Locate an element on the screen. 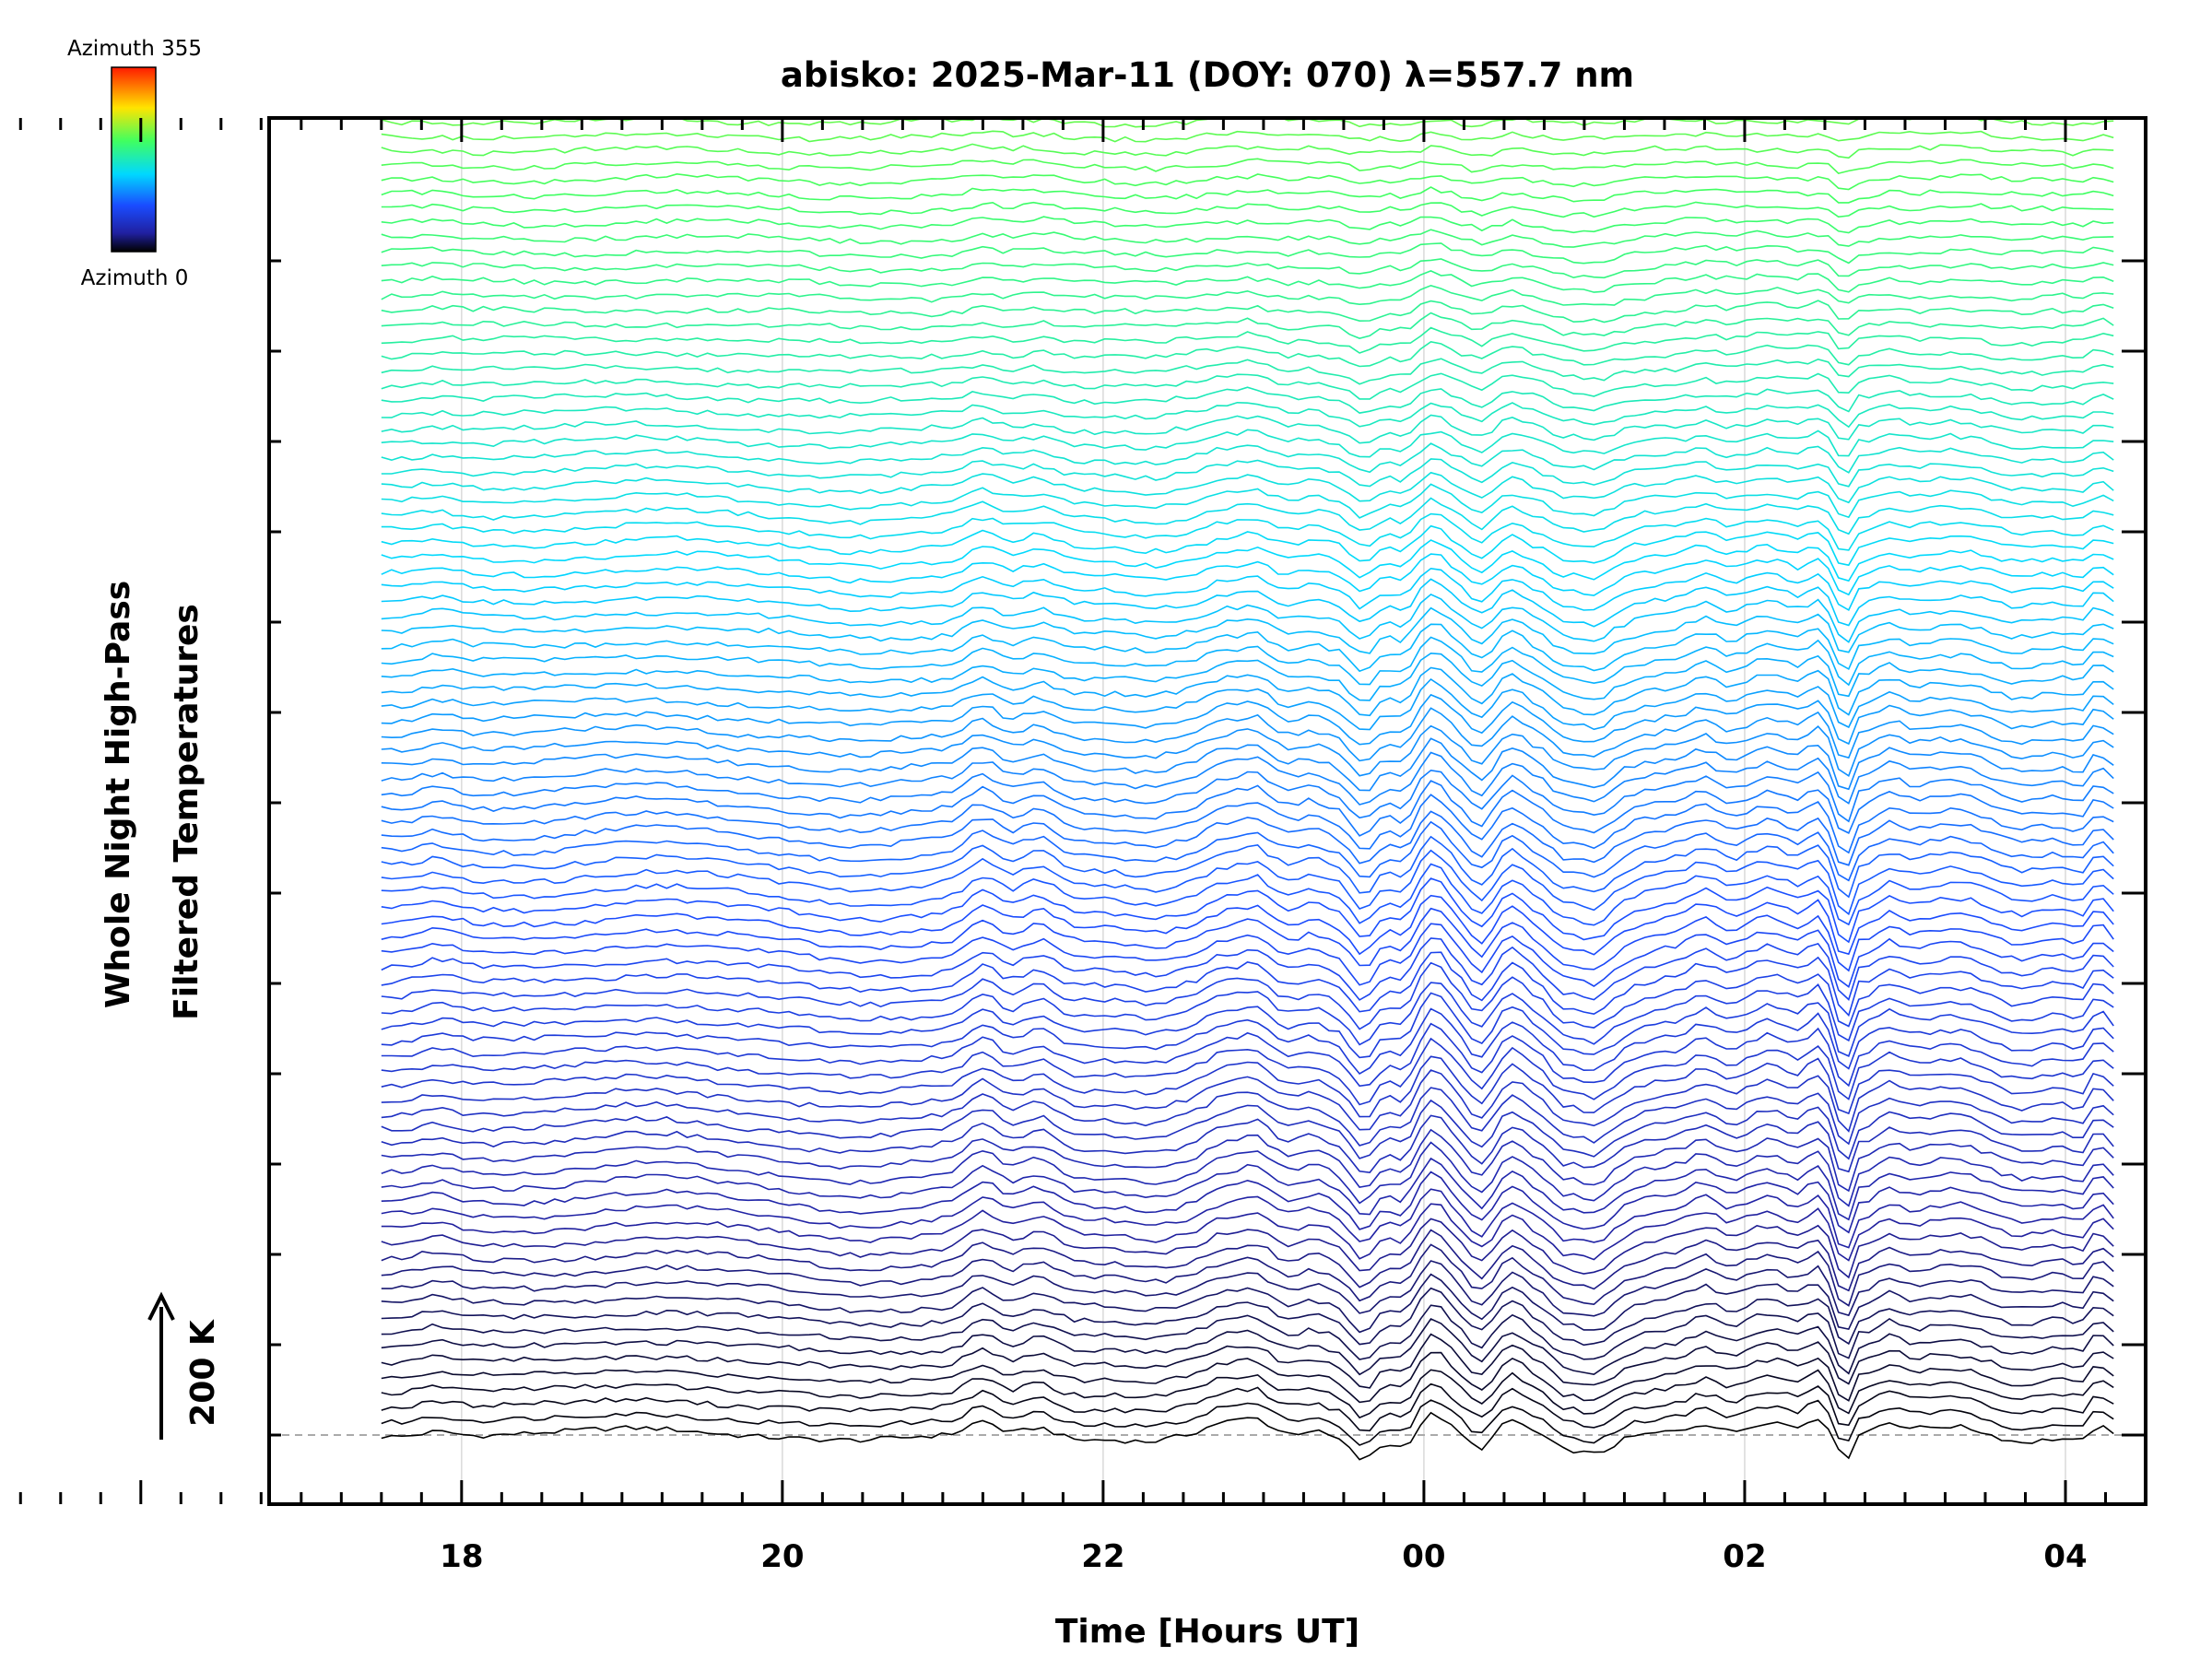 The width and height of the screenshot is (2212, 1659). series-line-az-187.5 is located at coordinates (1247, 340).